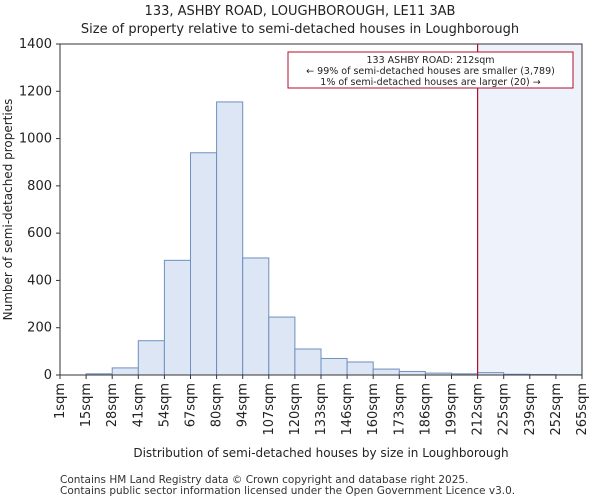  What do you see at coordinates (556, 409) in the screenshot?
I see `x-tick-label: 252sqm` at bounding box center [556, 409].